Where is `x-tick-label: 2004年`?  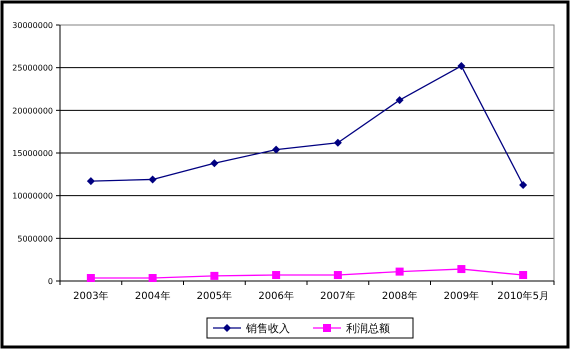 x-tick-label: 2004年 is located at coordinates (152, 296).